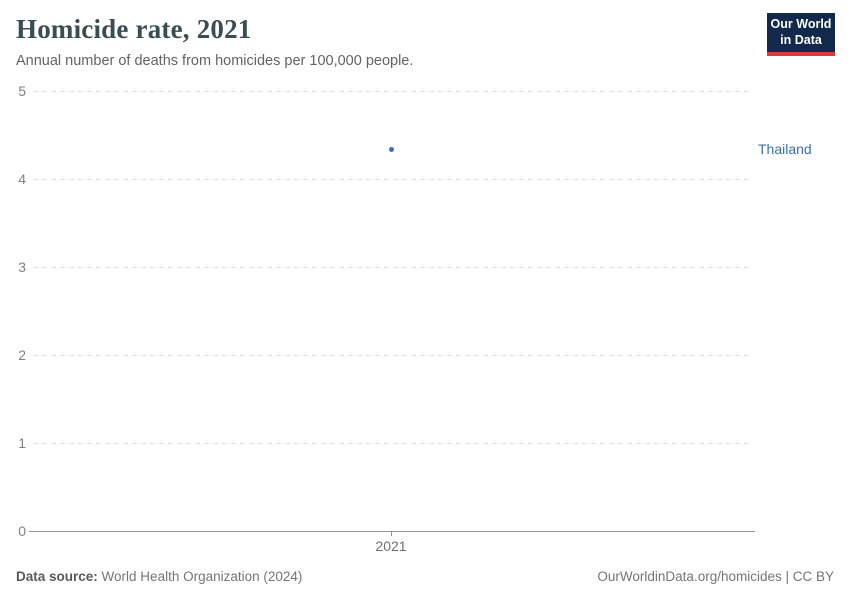 This screenshot has width=850, height=600. Describe the element at coordinates (801, 39) in the screenshot. I see `owid-logo-line2: in Data` at that location.